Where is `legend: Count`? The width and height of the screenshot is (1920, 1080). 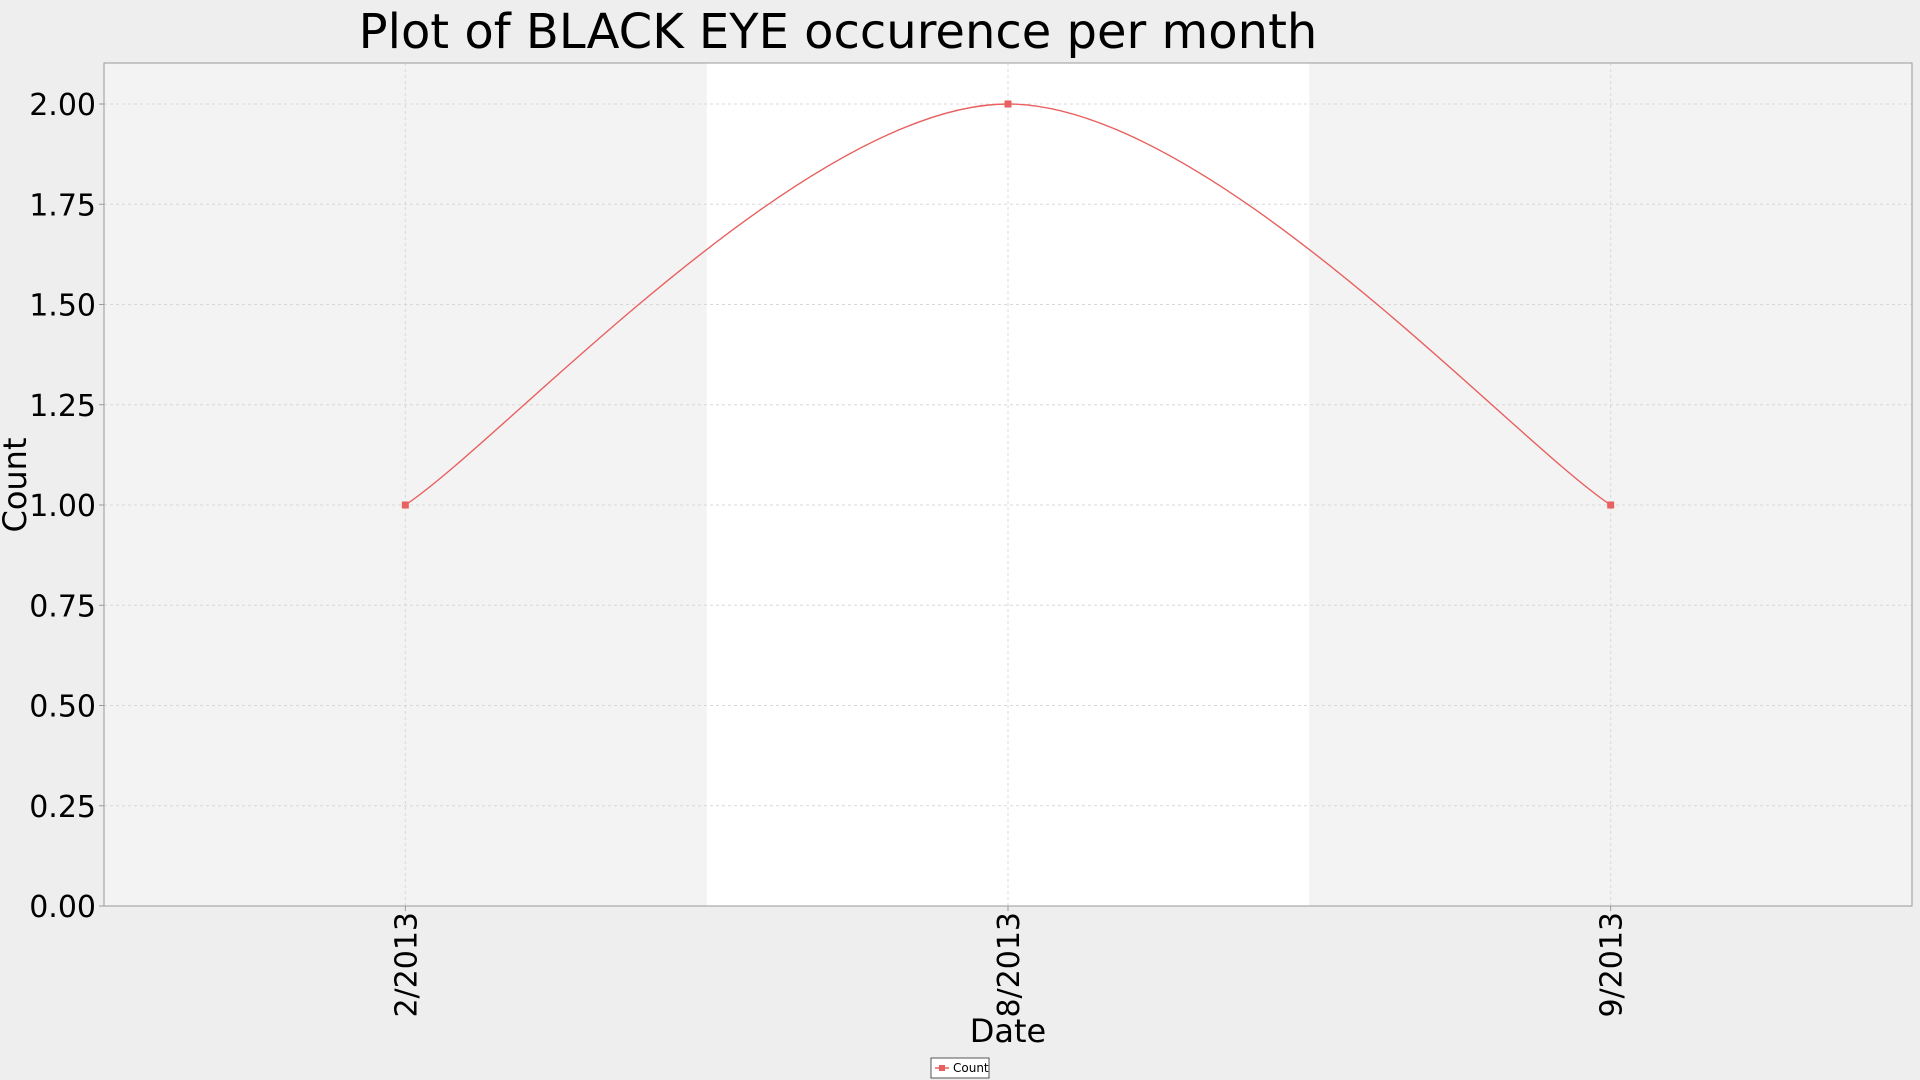 legend: Count is located at coordinates (960, 1068).